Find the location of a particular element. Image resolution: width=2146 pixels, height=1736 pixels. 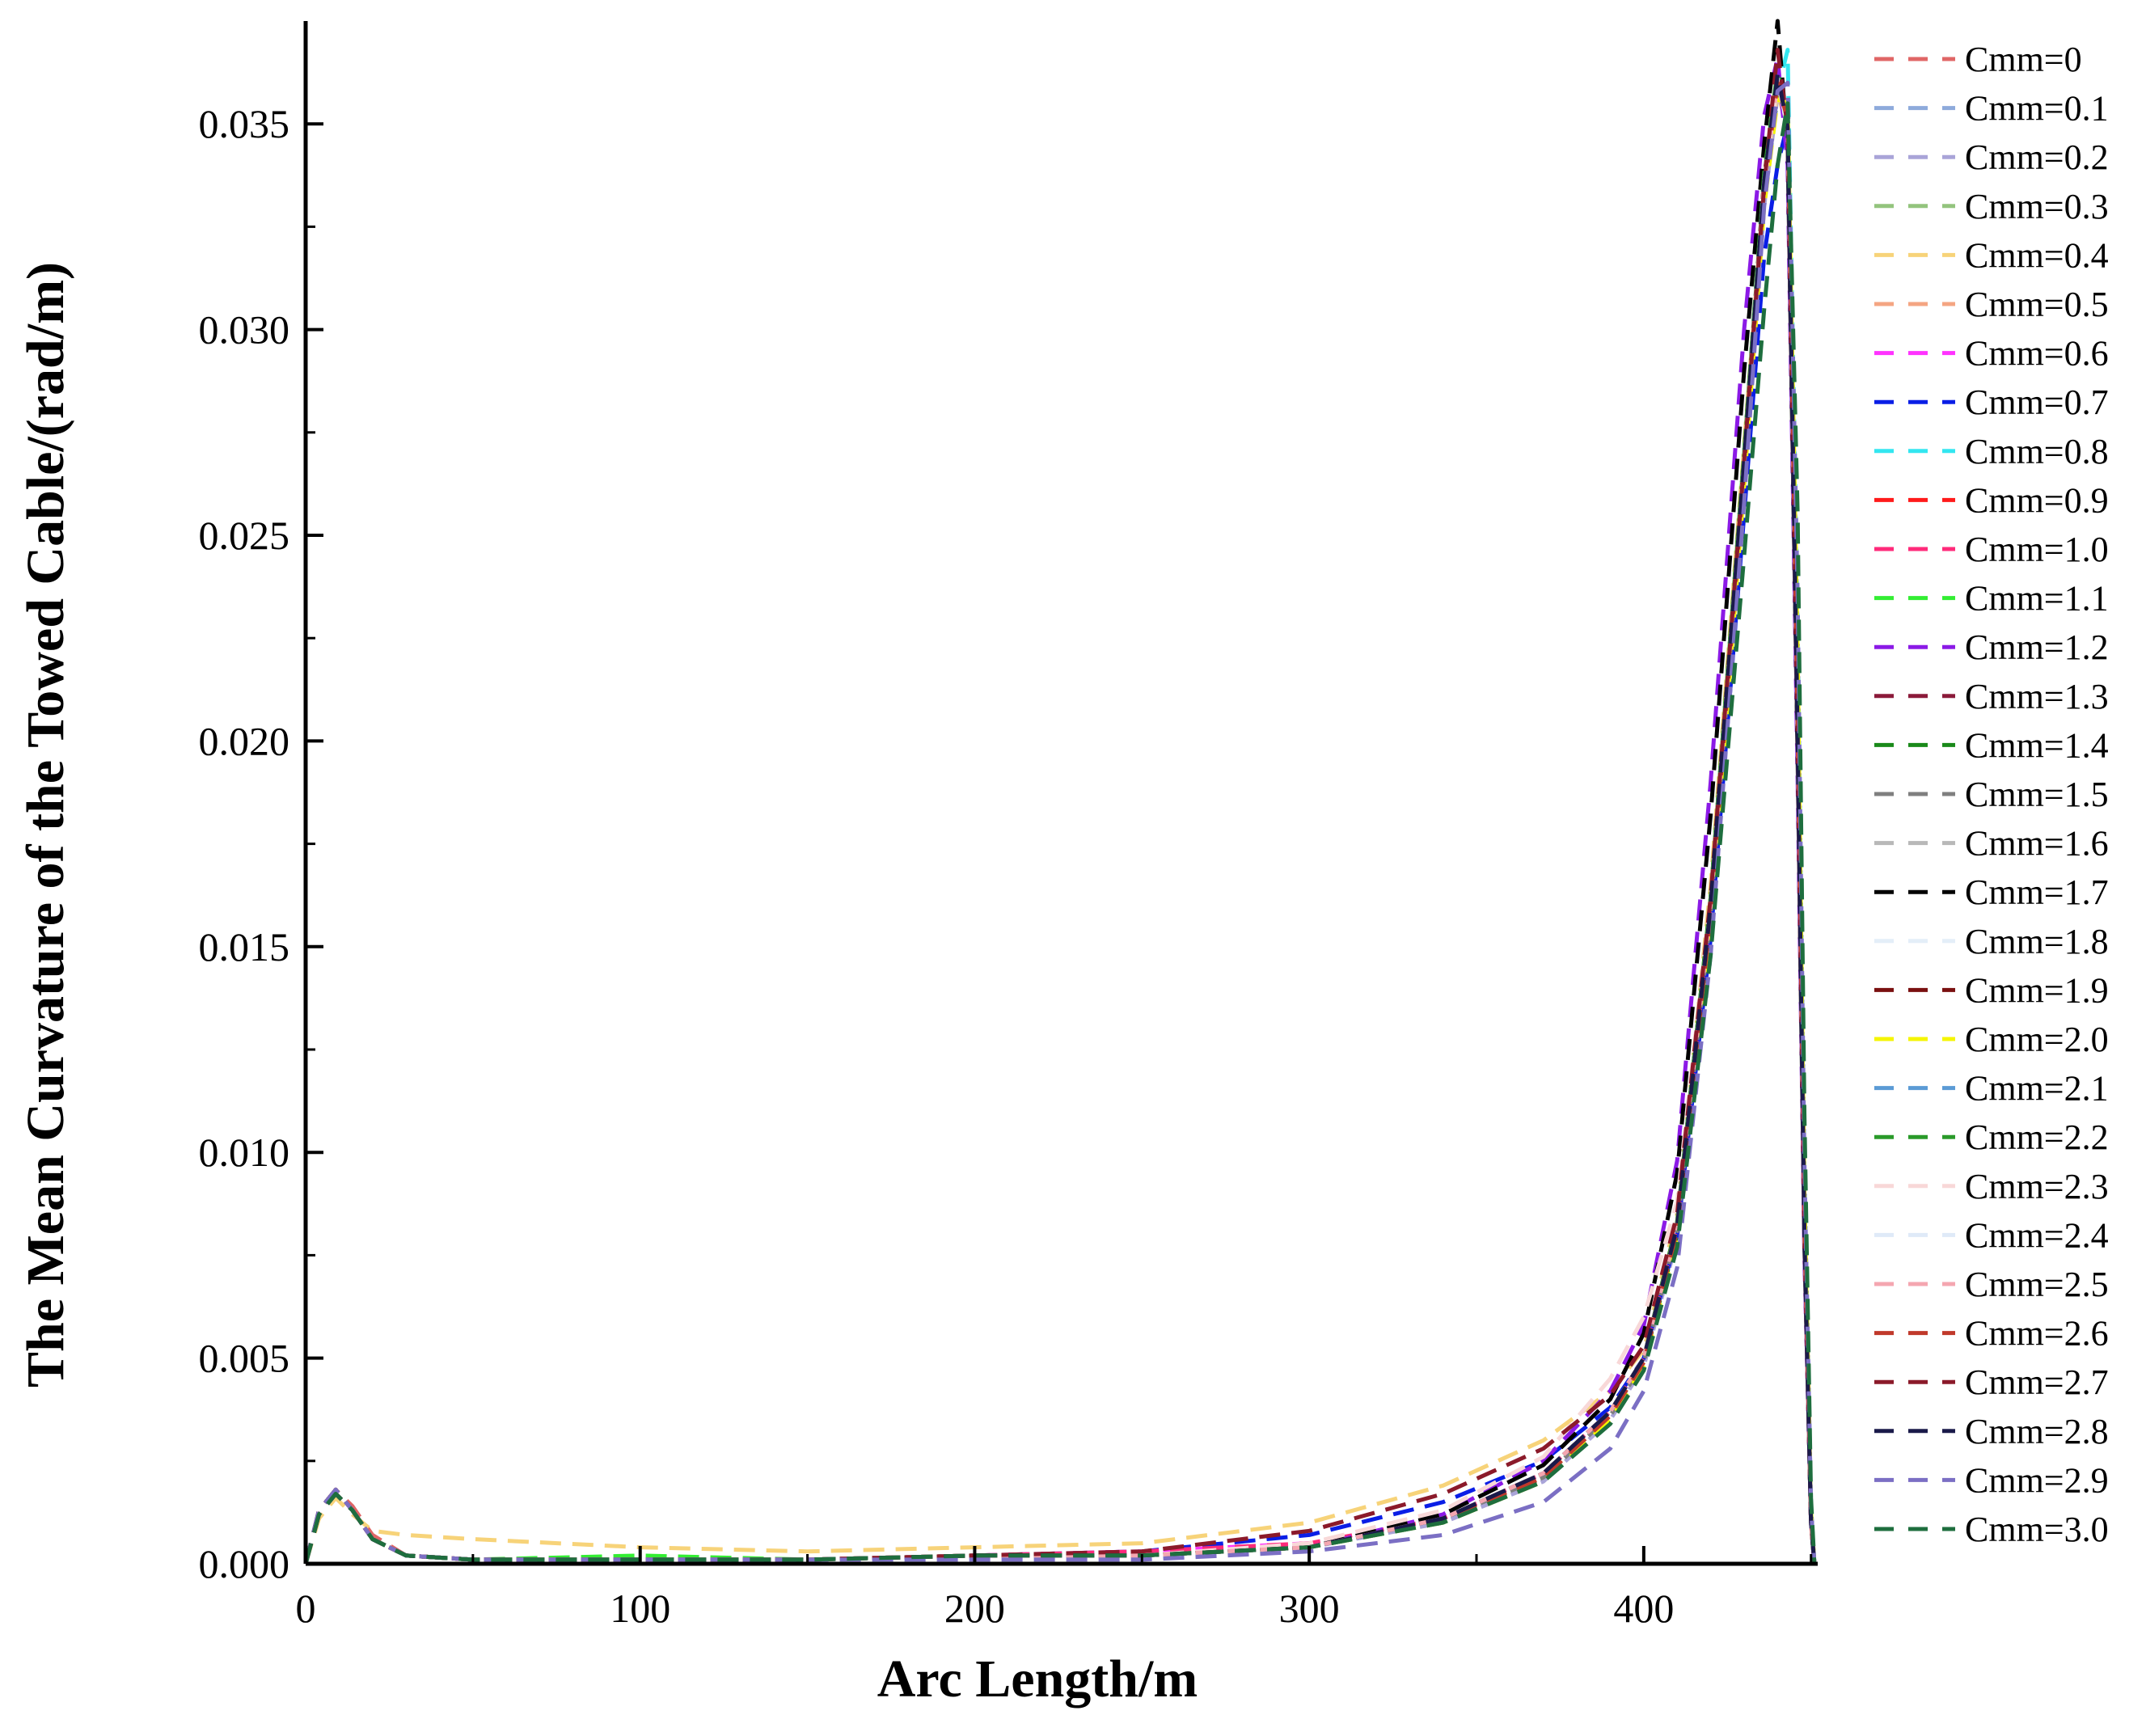

y-tick-label: 0.025 is located at coordinates (244, 535).